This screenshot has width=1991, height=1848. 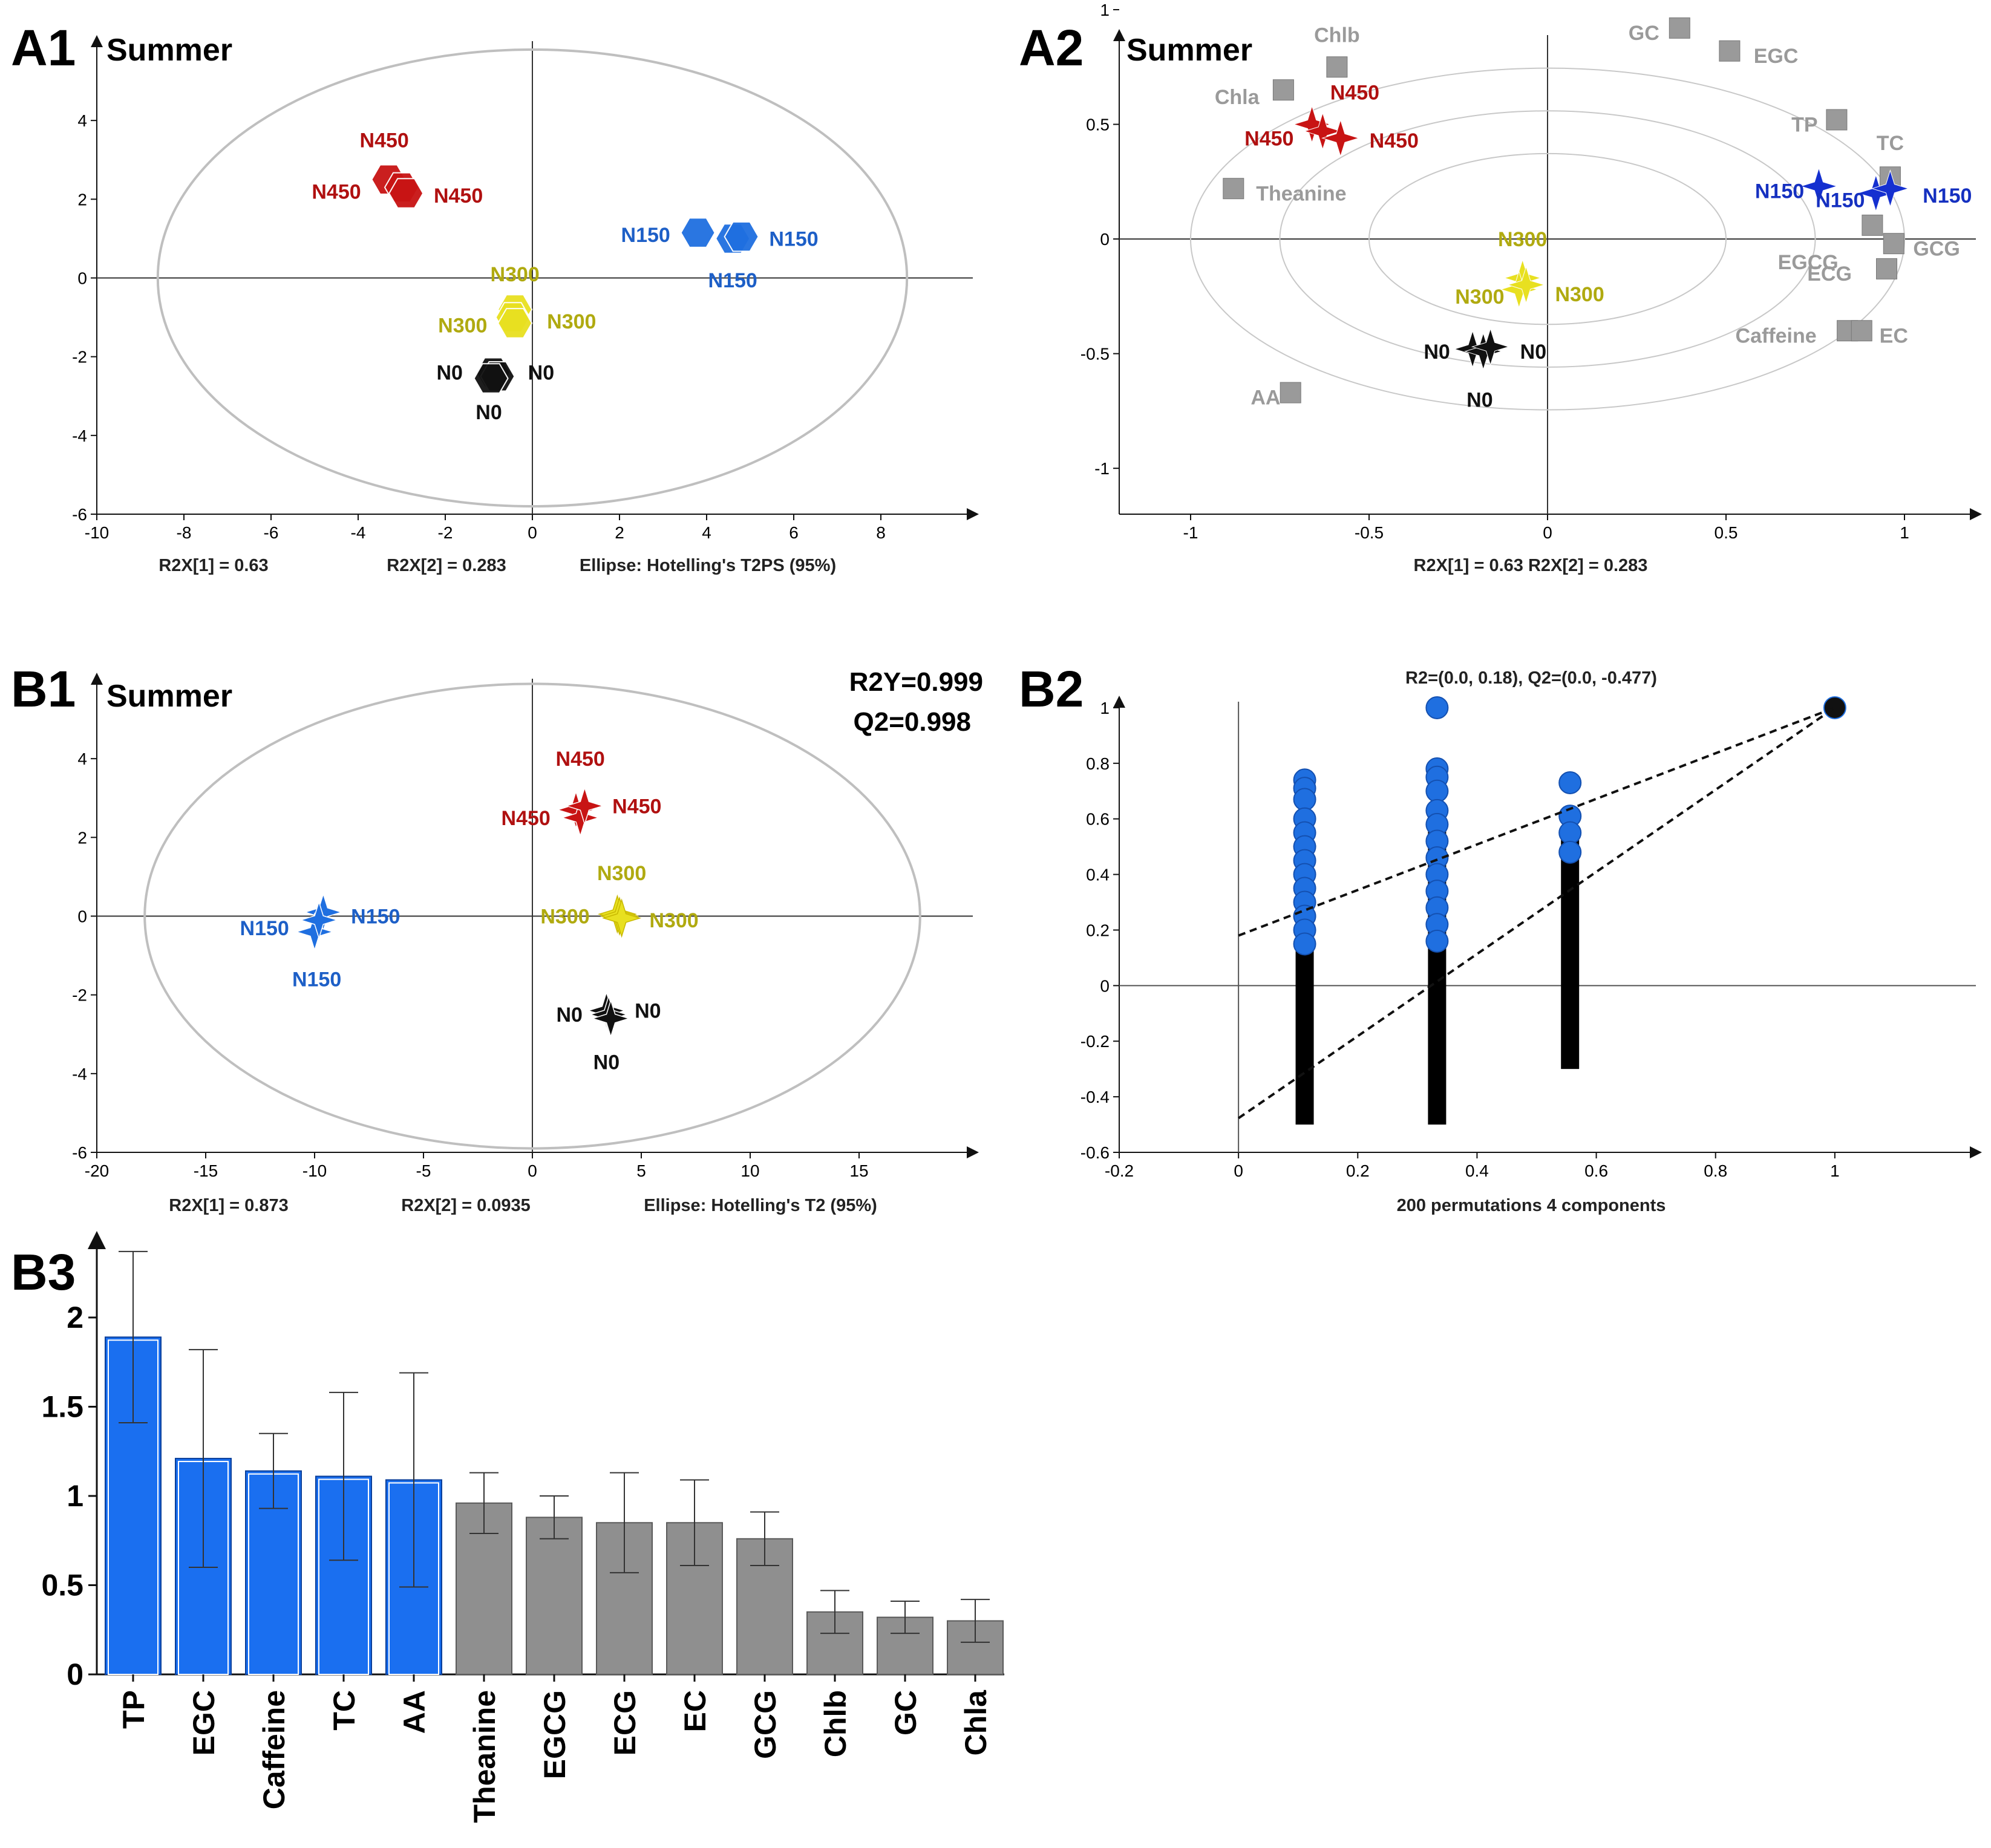 What do you see at coordinates (541, 373) in the screenshot?
I see `a1-label-n0: N0` at bounding box center [541, 373].